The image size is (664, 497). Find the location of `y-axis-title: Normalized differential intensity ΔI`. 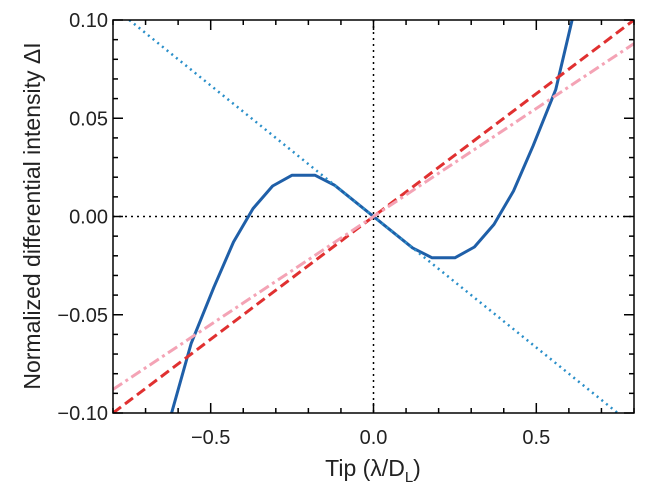

y-axis-title: Normalized differential intensity ΔI is located at coordinates (32, 215).